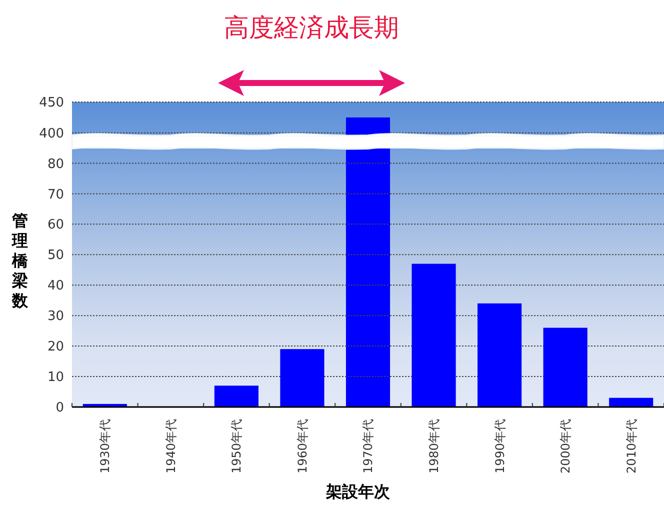 Image resolution: width=664 pixels, height=505 pixels. Describe the element at coordinates (237, 446) in the screenshot. I see `x-tick-label: 1950年代` at that location.